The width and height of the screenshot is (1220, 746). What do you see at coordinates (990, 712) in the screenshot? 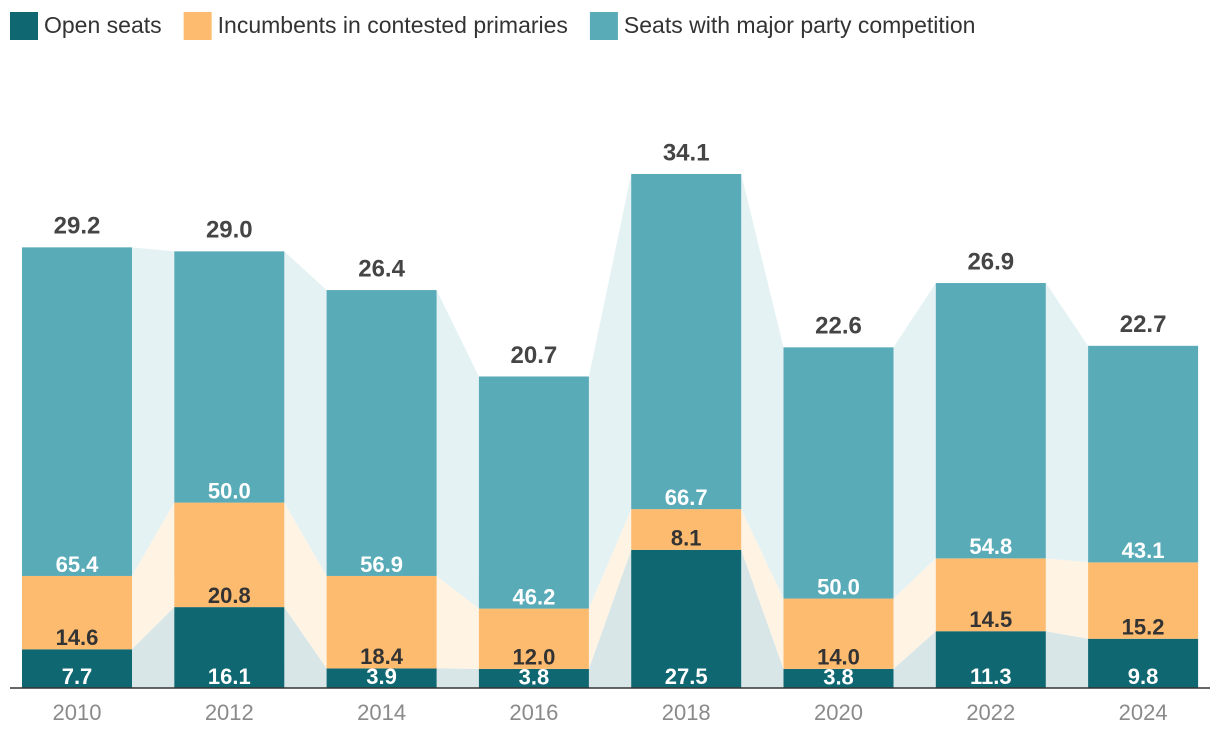
I see `x-tick-label: 2022` at bounding box center [990, 712].